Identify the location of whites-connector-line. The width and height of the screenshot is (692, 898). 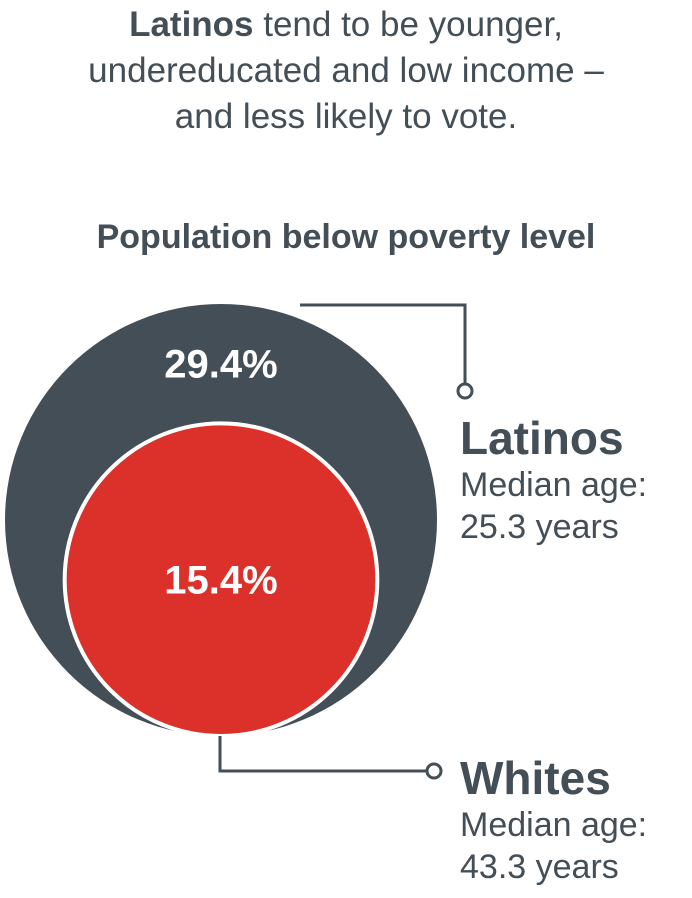
(322, 754).